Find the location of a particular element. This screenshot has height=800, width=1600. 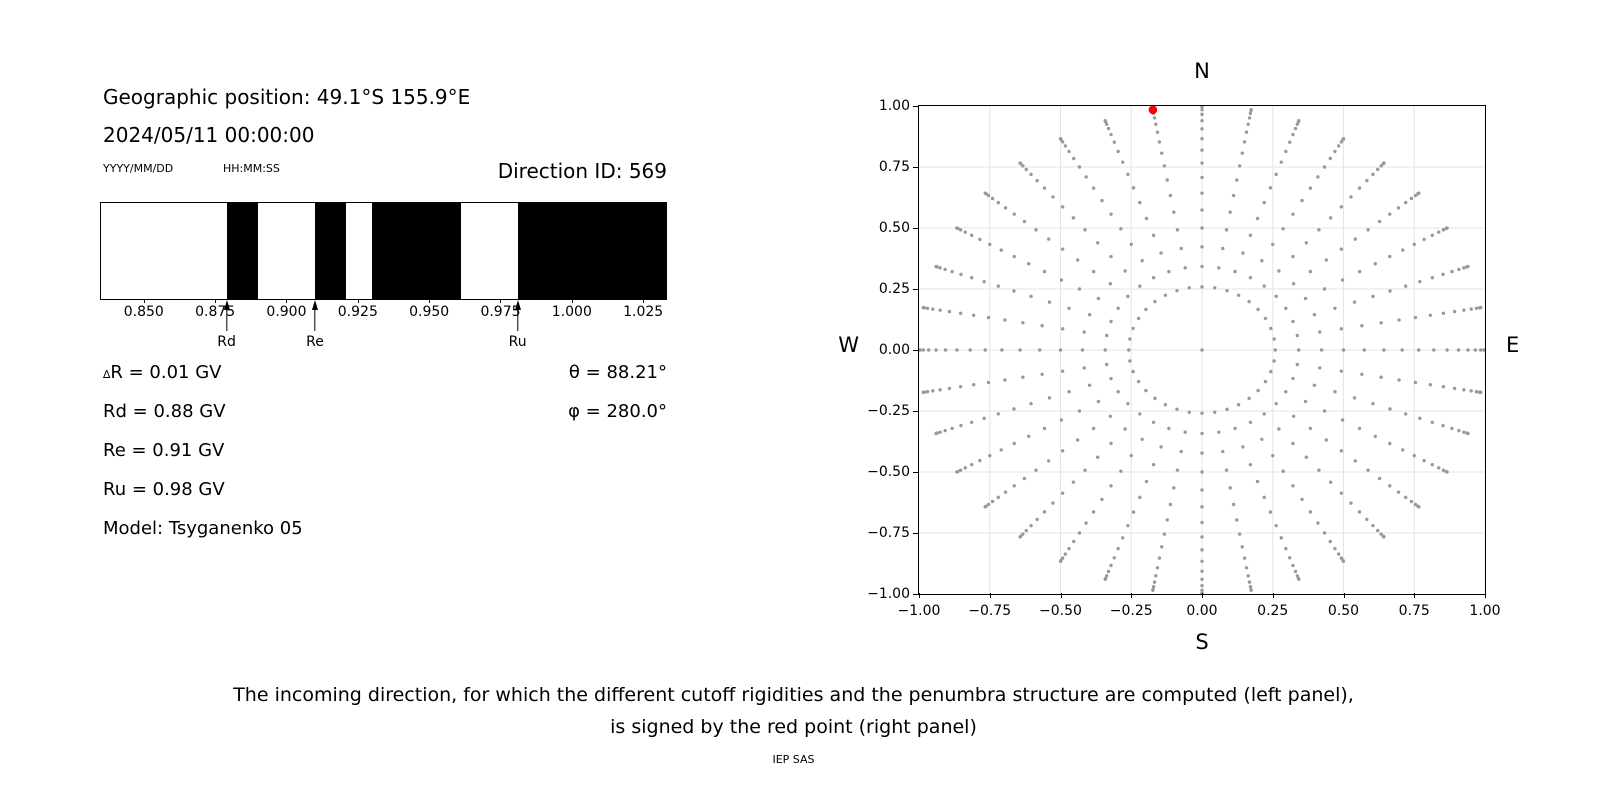

model-row: Model: Tsyganenko 05 is located at coordinates (203, 528).